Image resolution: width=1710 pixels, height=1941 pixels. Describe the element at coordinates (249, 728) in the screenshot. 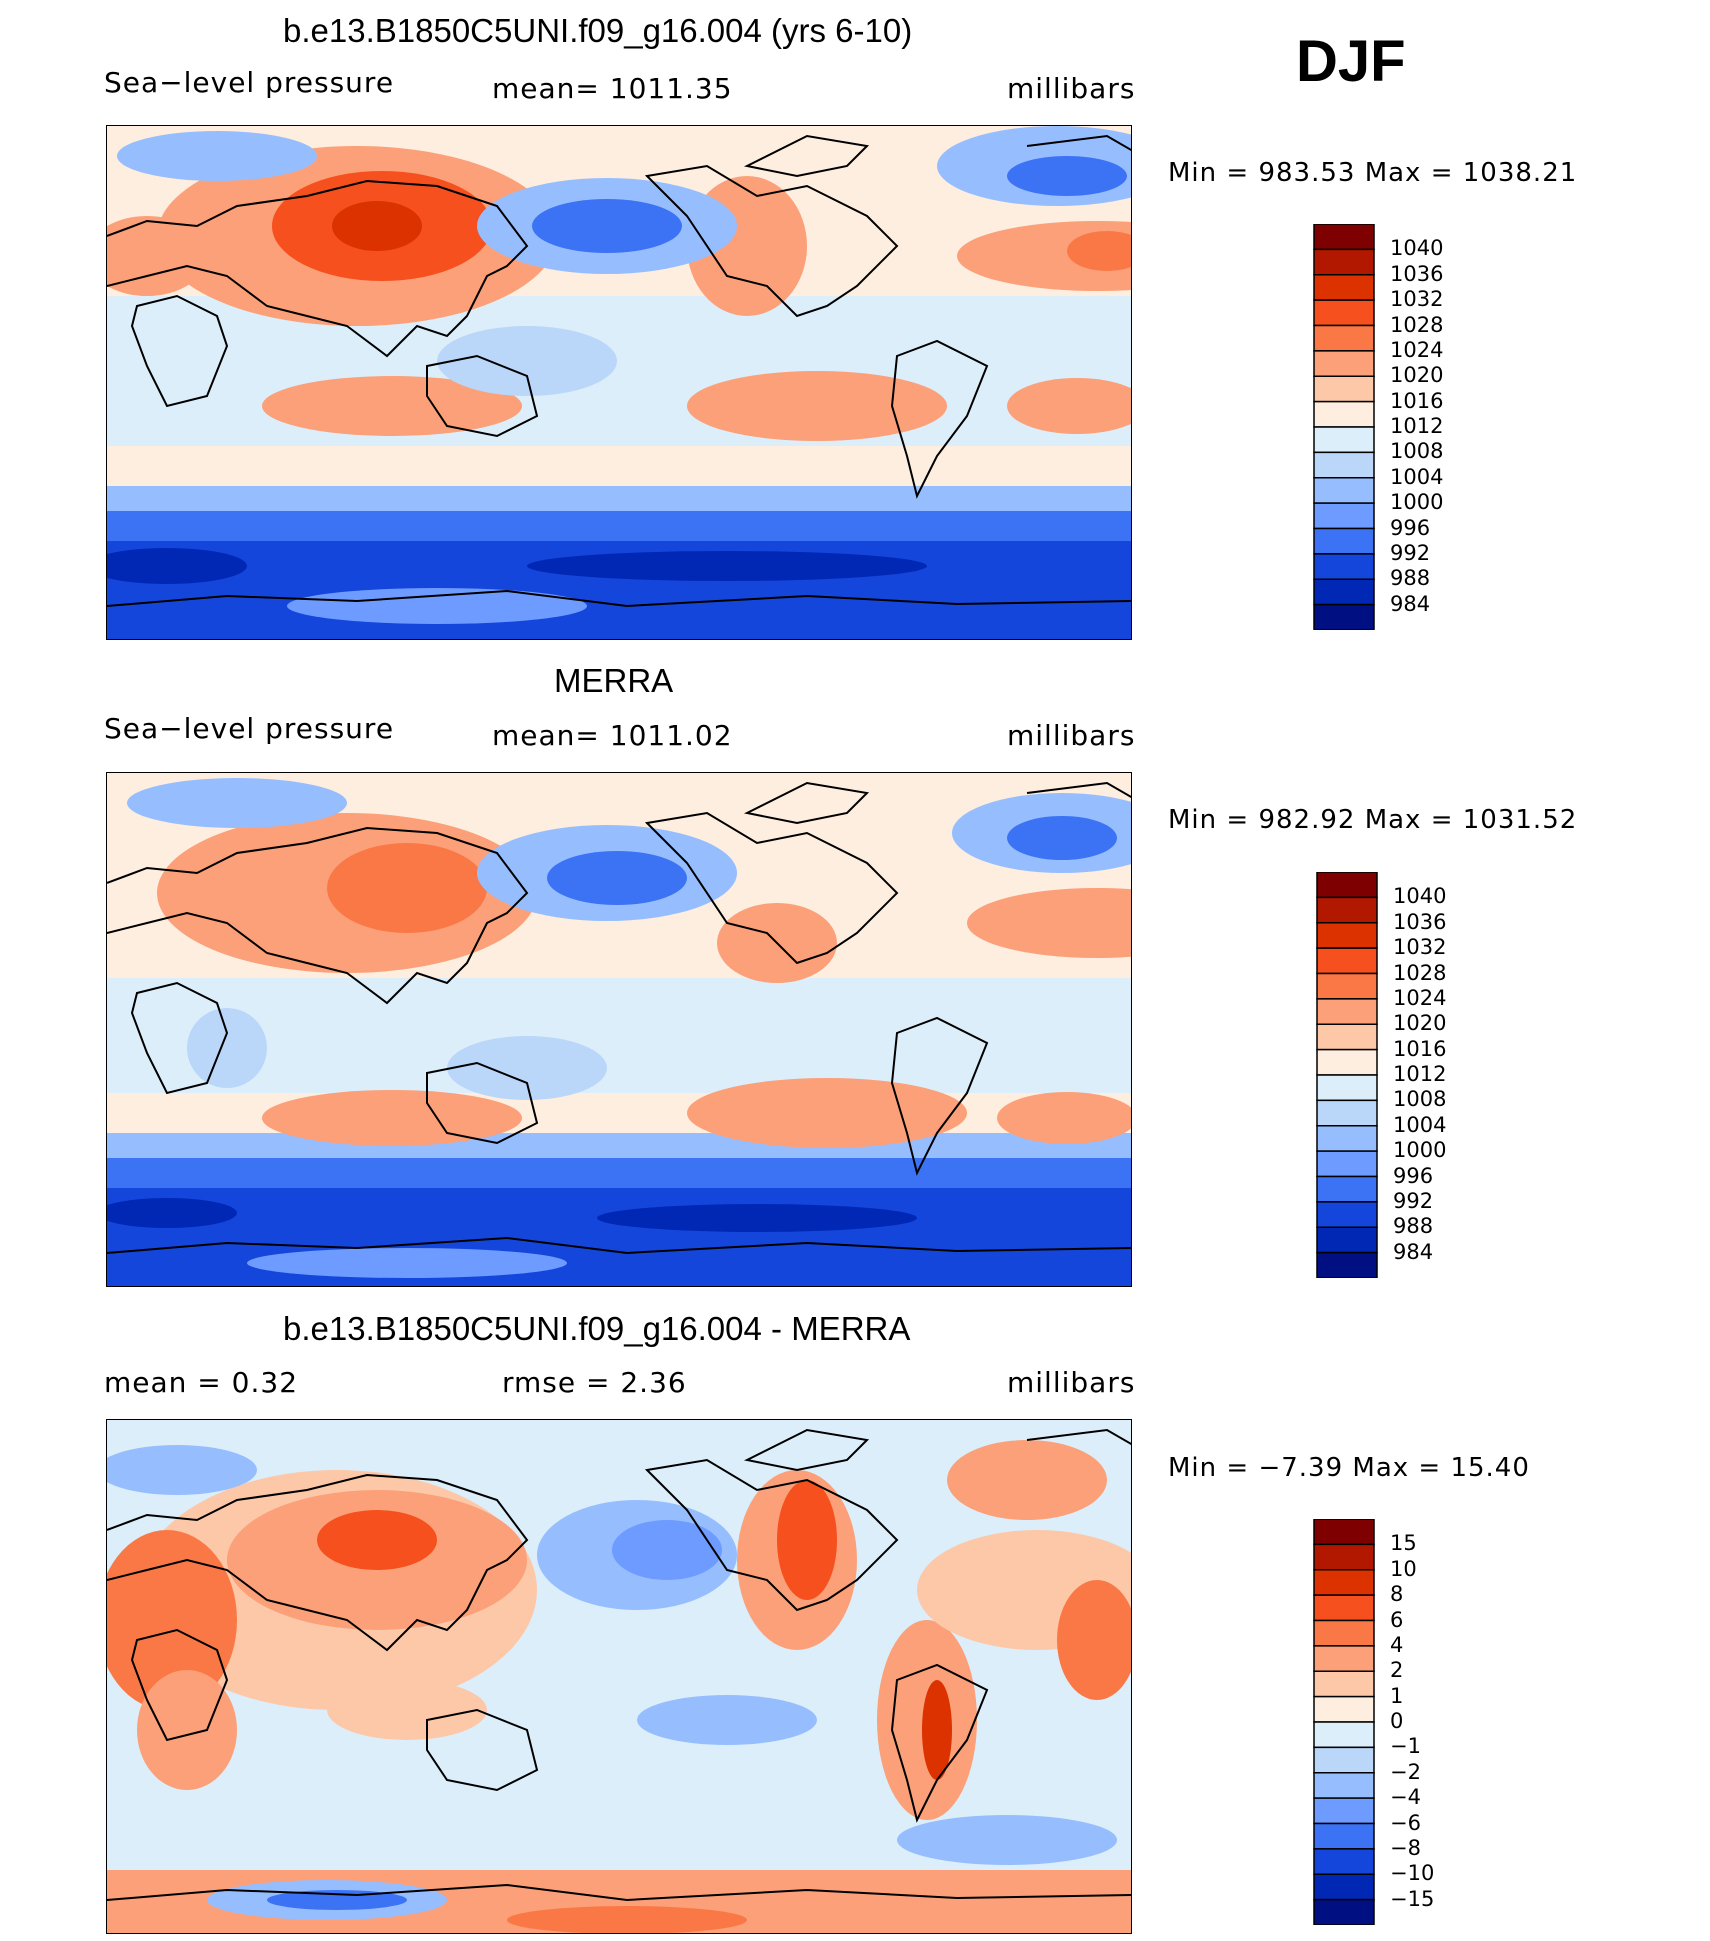

I see `panel2-variable-label: Sea−level pressure` at that location.